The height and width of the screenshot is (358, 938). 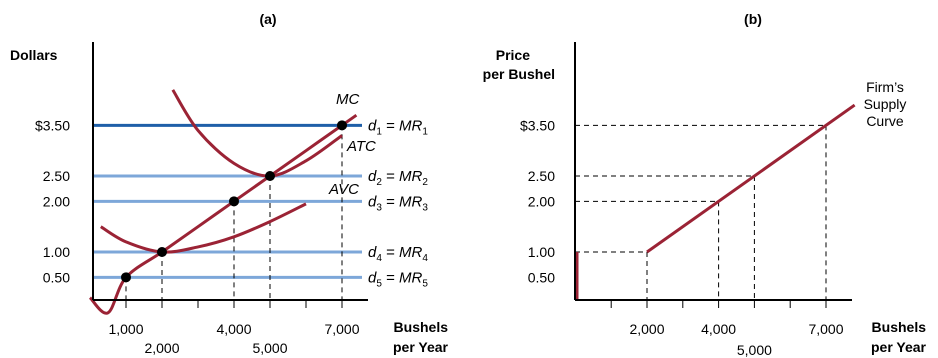 What do you see at coordinates (56, 176) in the screenshot?
I see `panel-a-y-tick-label: 2.50` at bounding box center [56, 176].